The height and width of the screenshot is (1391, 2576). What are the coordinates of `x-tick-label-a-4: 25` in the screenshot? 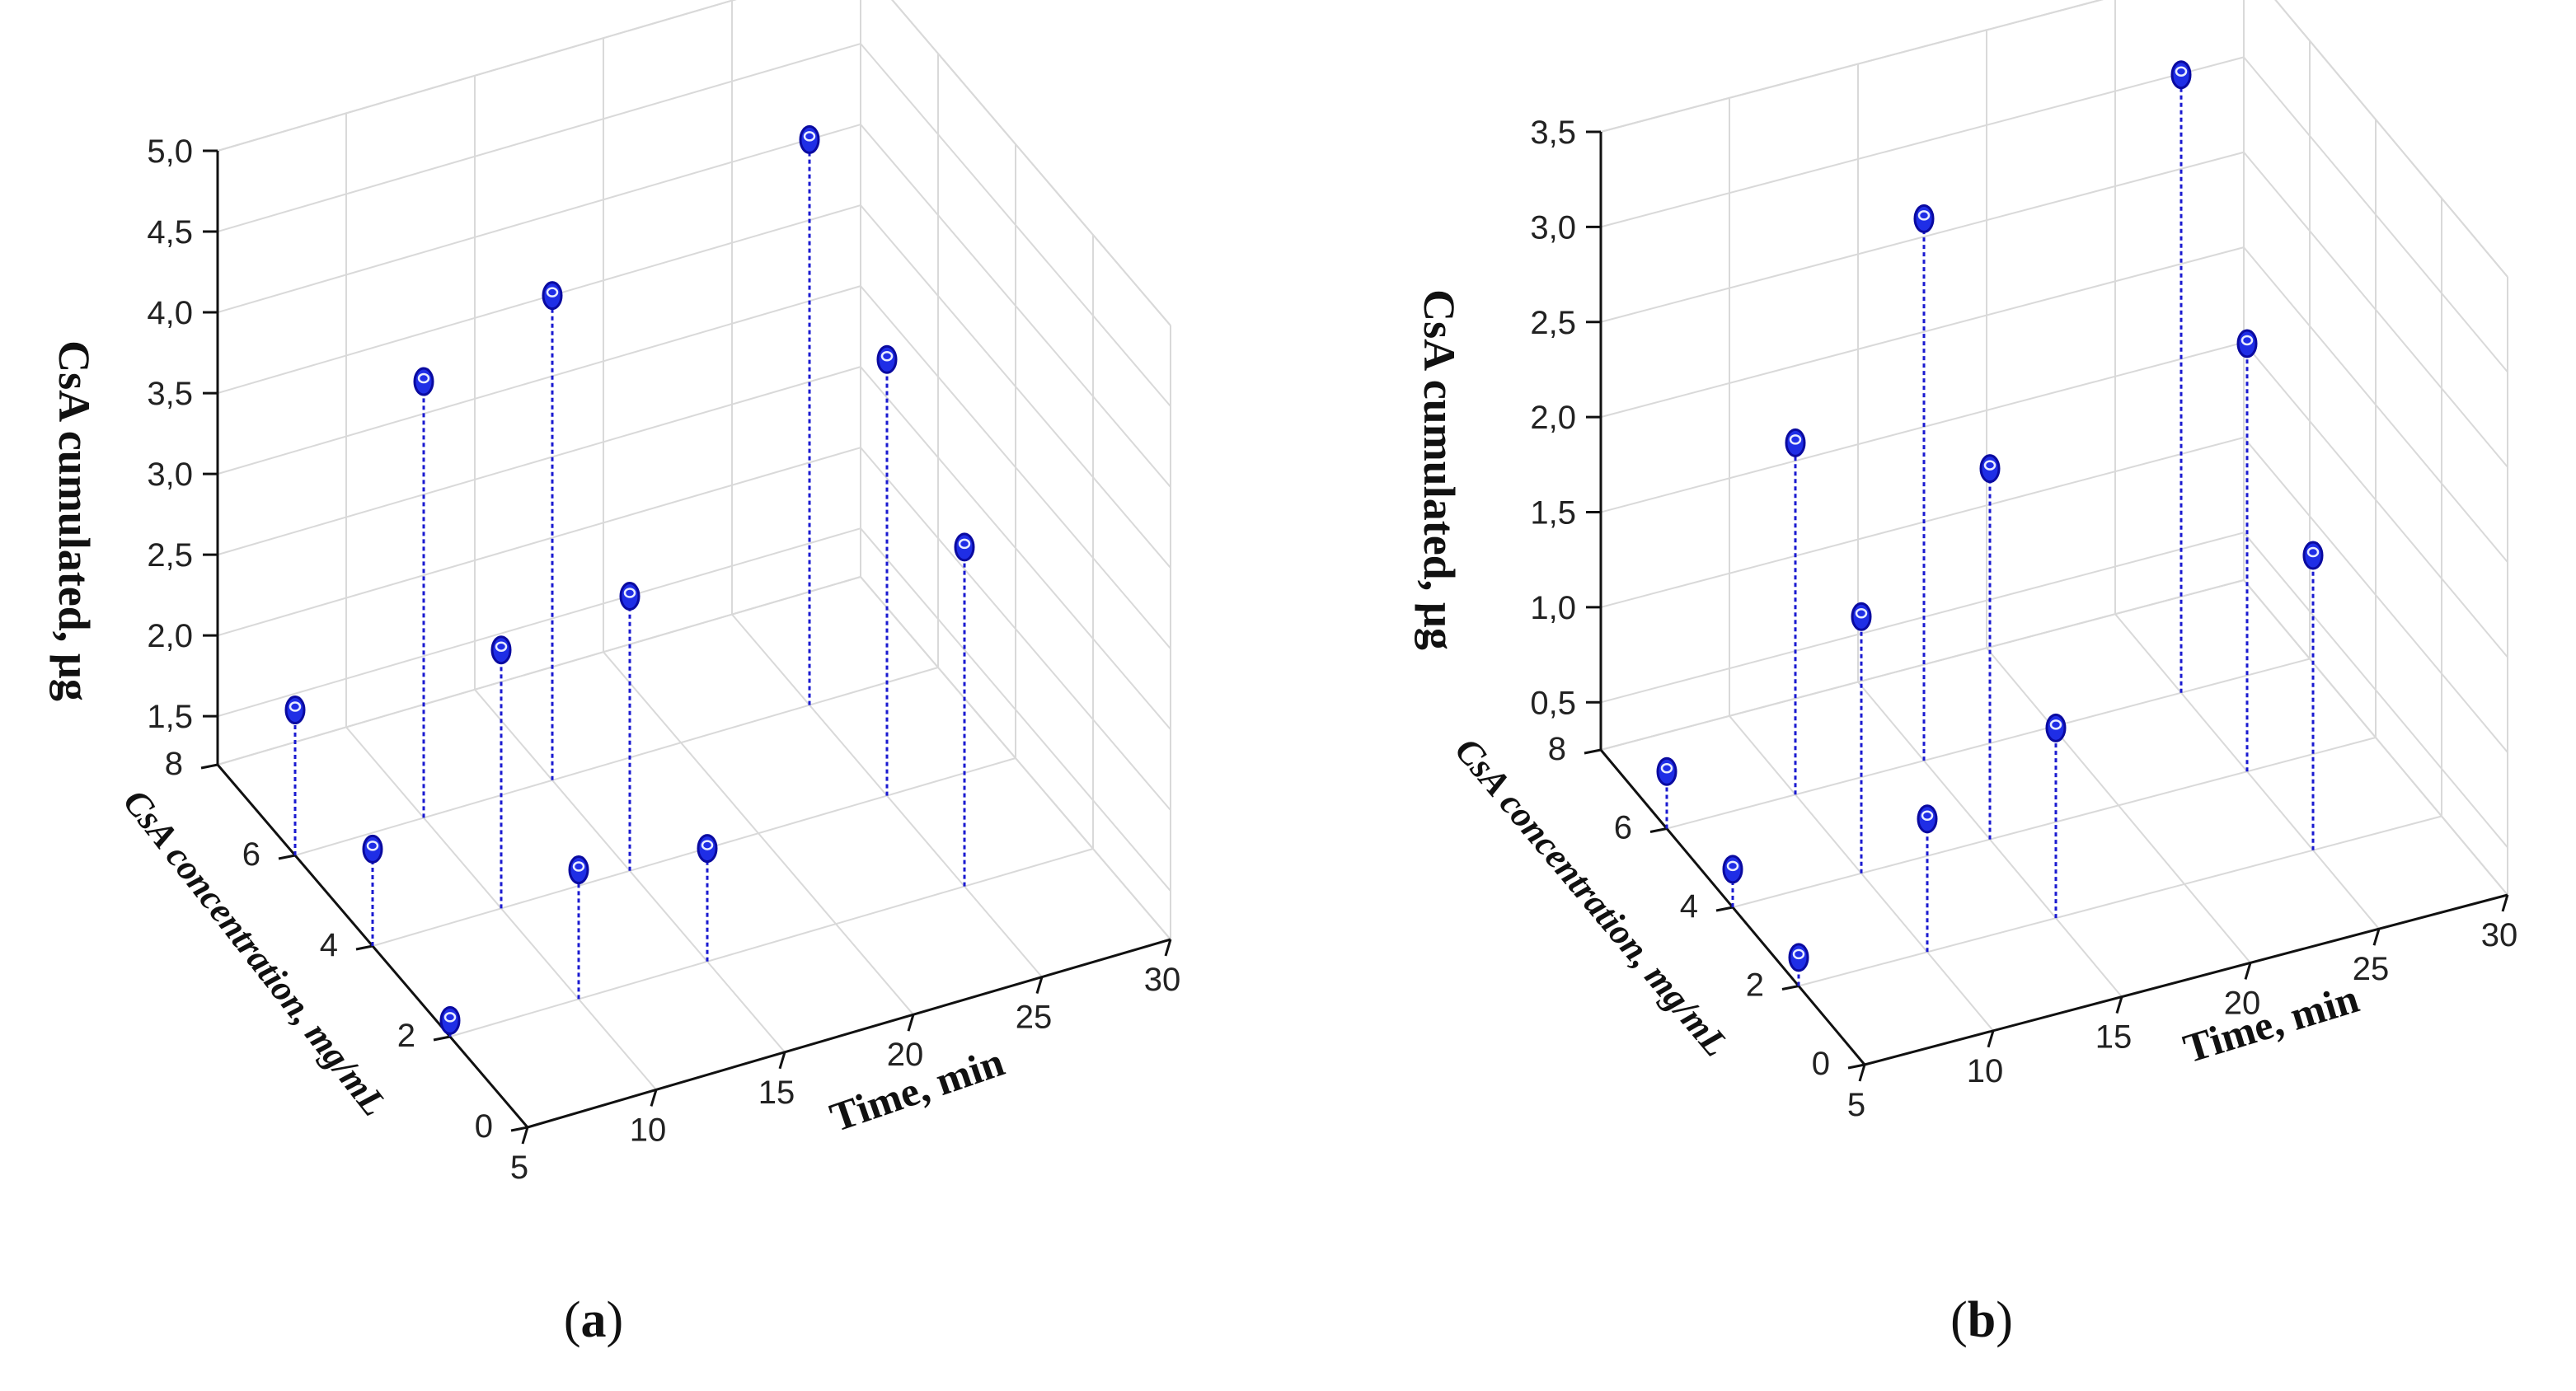 It's located at (1035, 1018).